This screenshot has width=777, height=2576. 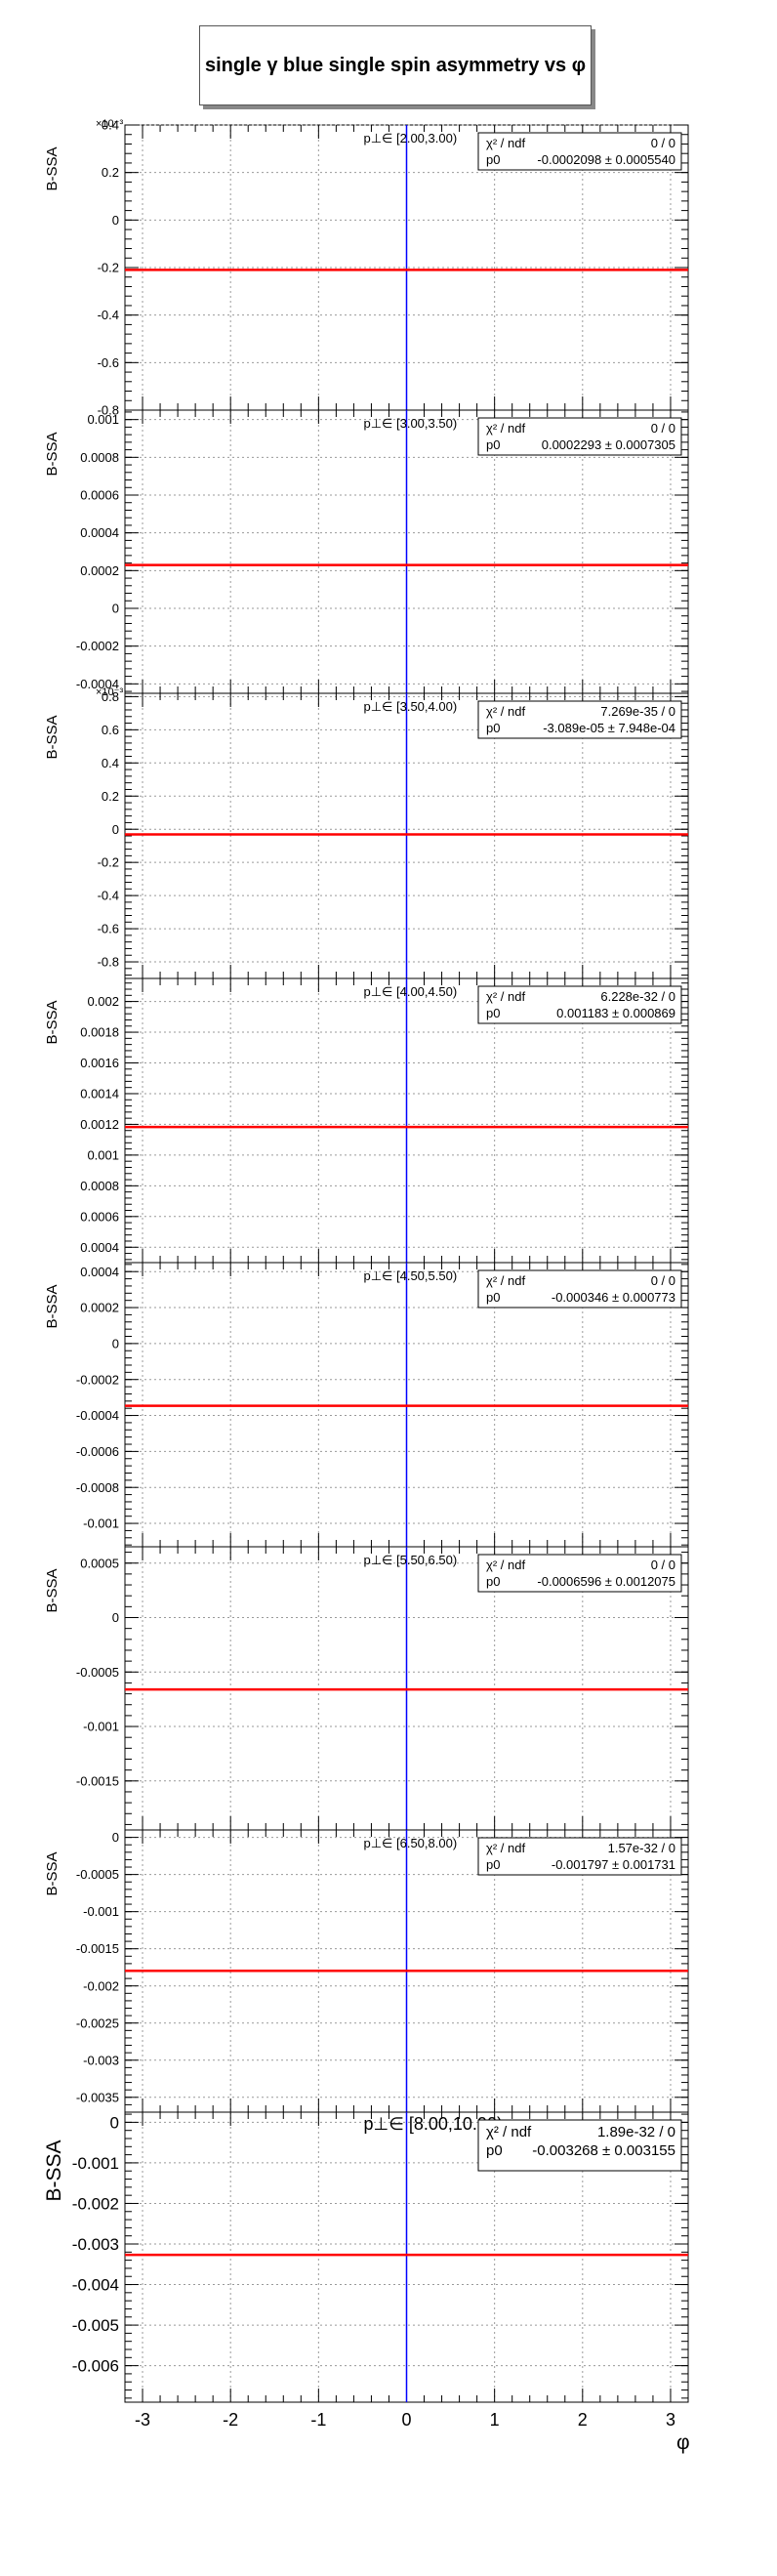 I want to click on chart-title: single γ blue single spin asymmetry vs φ, so click(x=395, y=65).